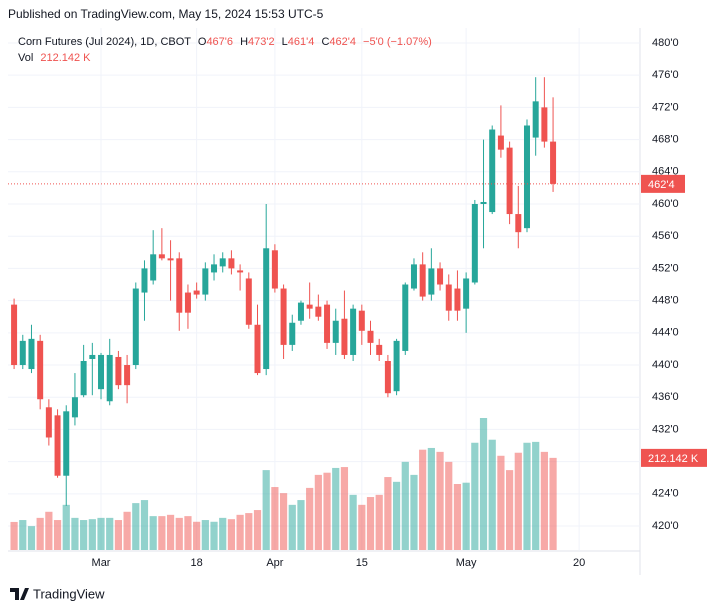 The image size is (720, 611). I want to click on volume-key: Vol, so click(25, 58).